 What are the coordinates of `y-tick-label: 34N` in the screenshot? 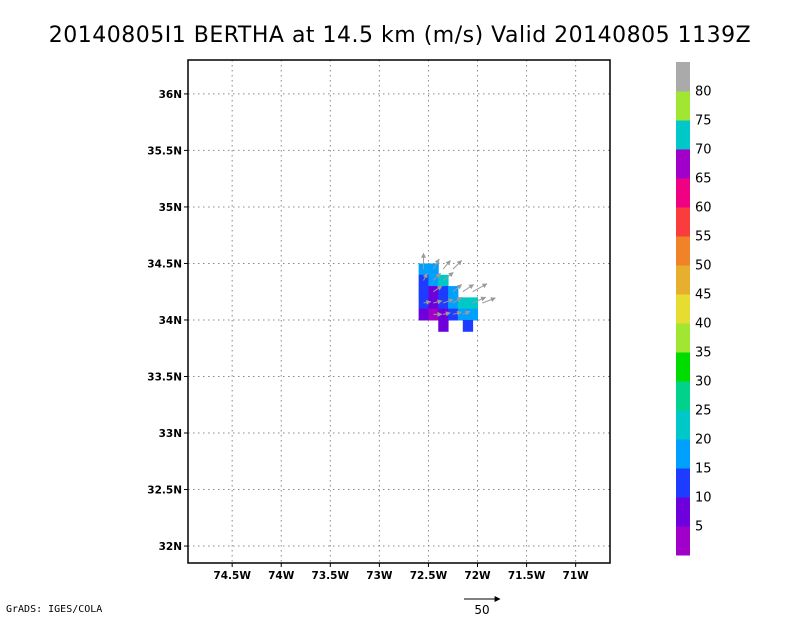 It's located at (170, 321).